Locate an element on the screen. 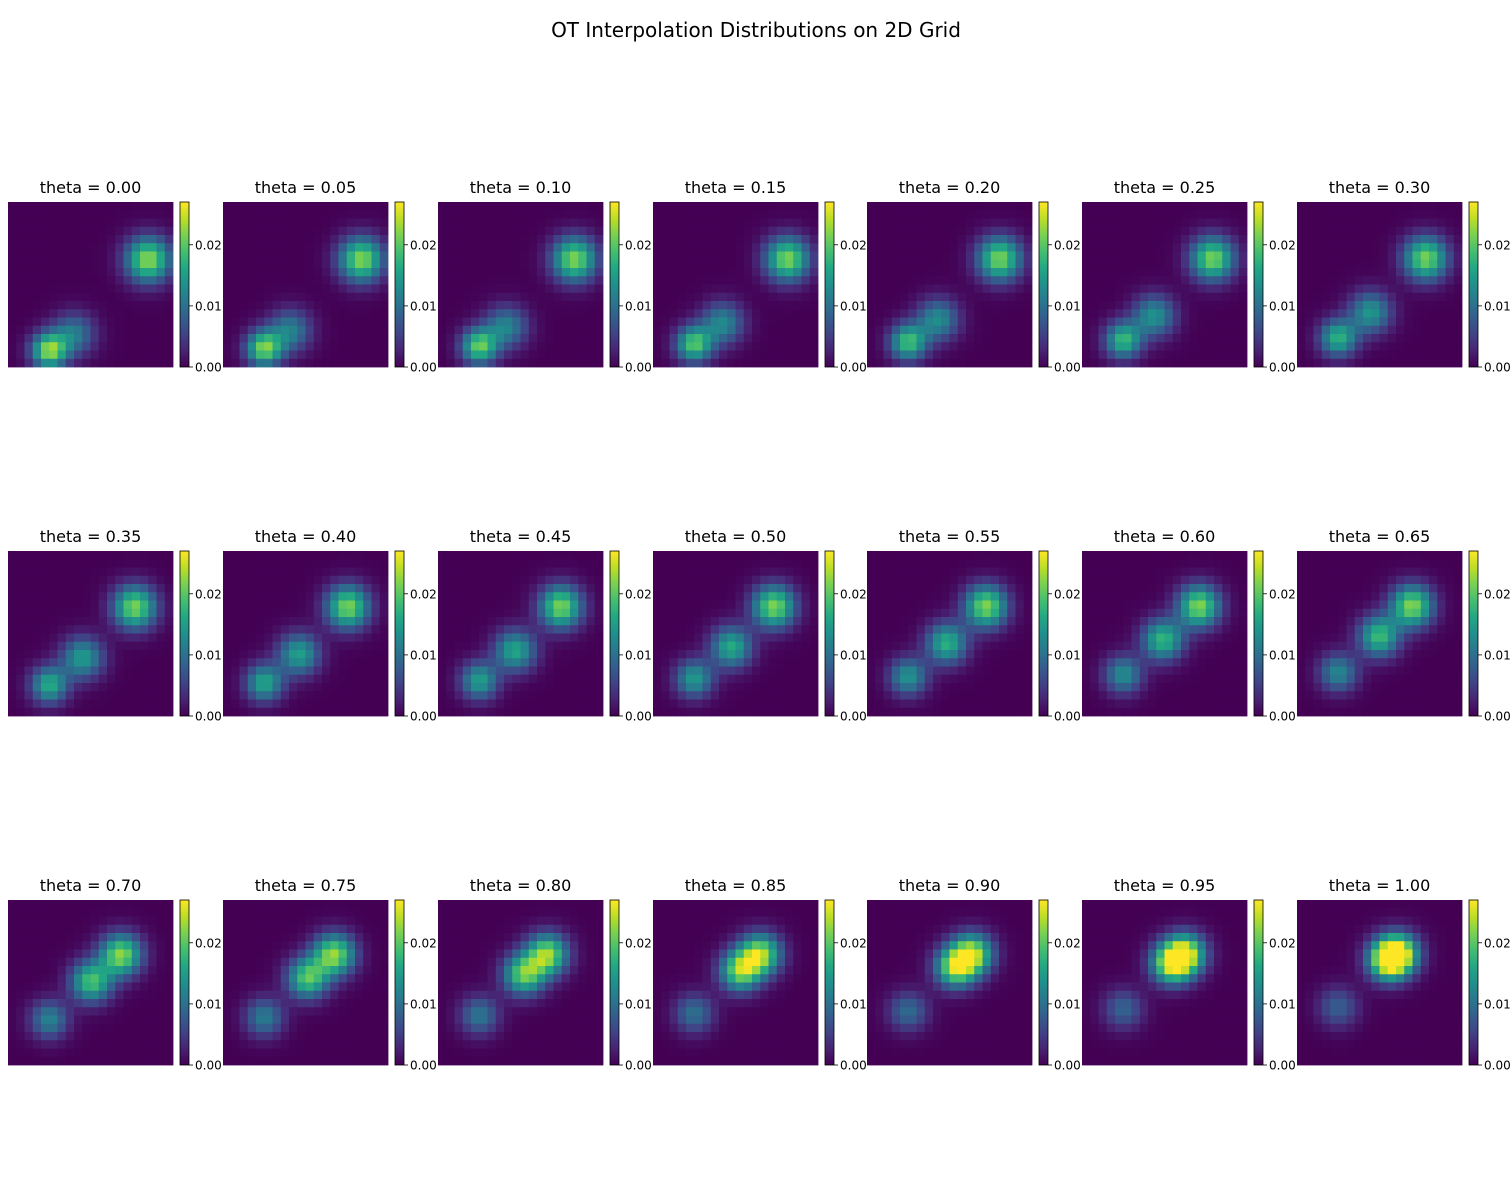  colorbar-bar is located at coordinates (399, 284).